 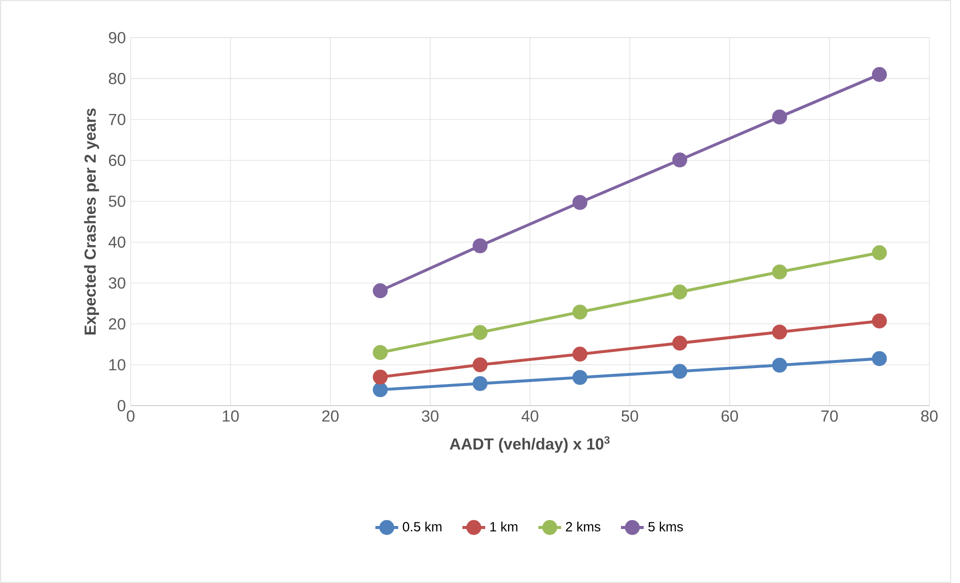 What do you see at coordinates (117, 38) in the screenshot?
I see `y-tick-label: 90` at bounding box center [117, 38].